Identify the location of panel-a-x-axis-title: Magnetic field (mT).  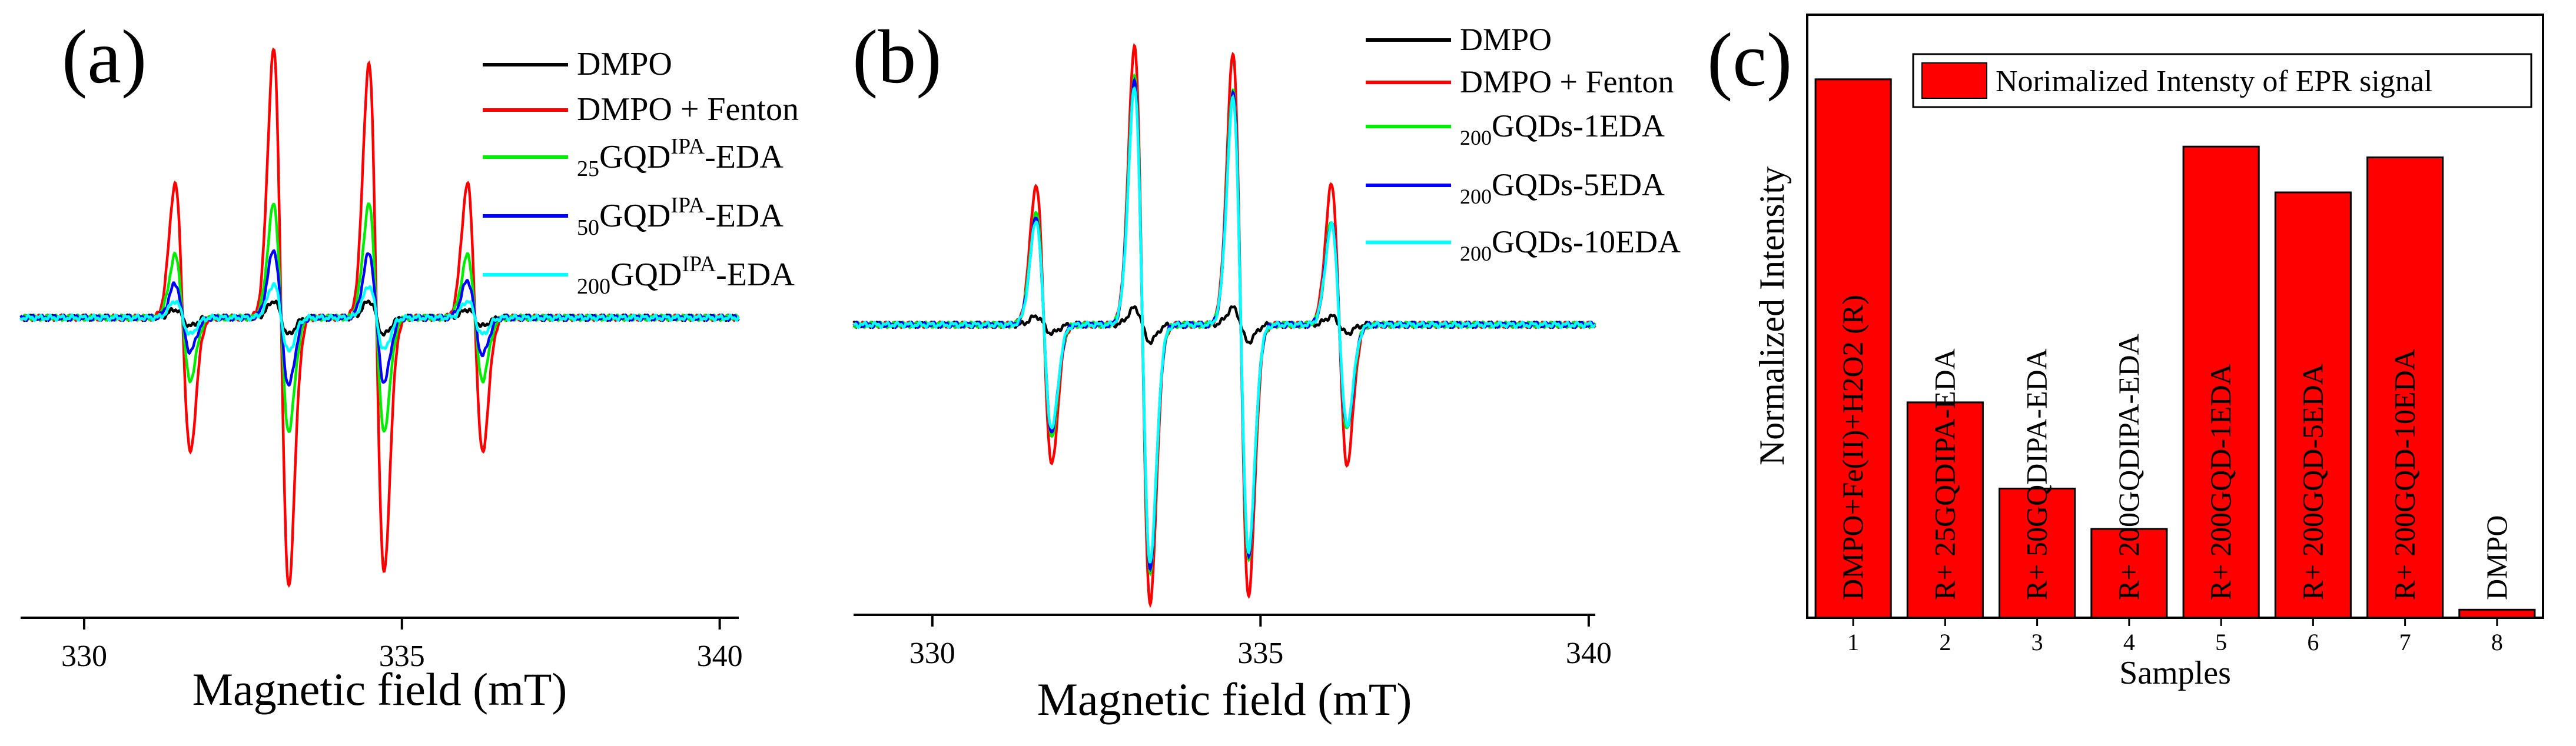
(379, 689).